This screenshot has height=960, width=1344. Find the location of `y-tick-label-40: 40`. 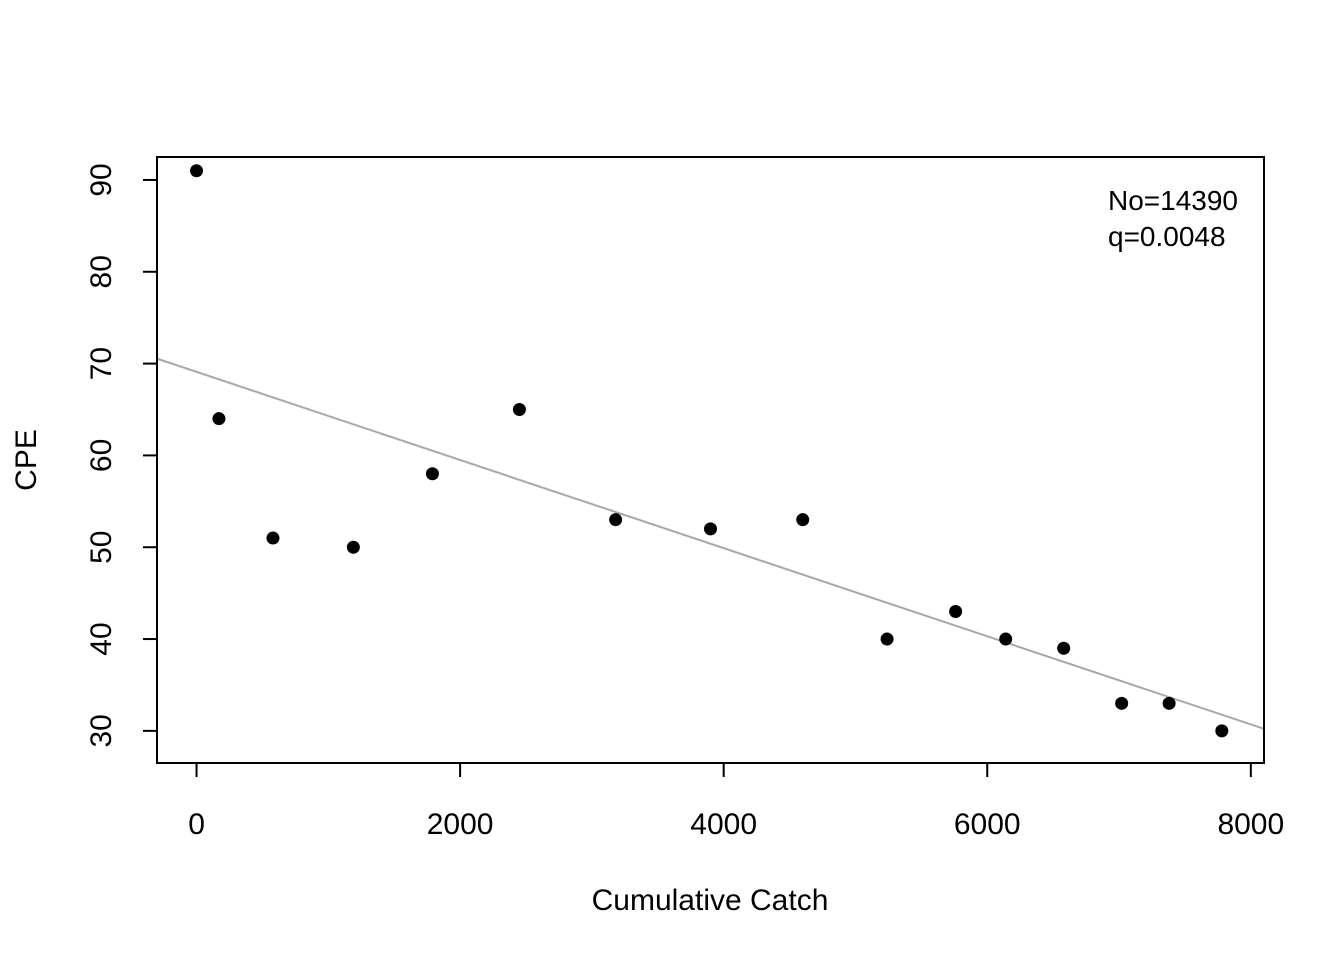

y-tick-label-40: 40 is located at coordinates (101, 638).